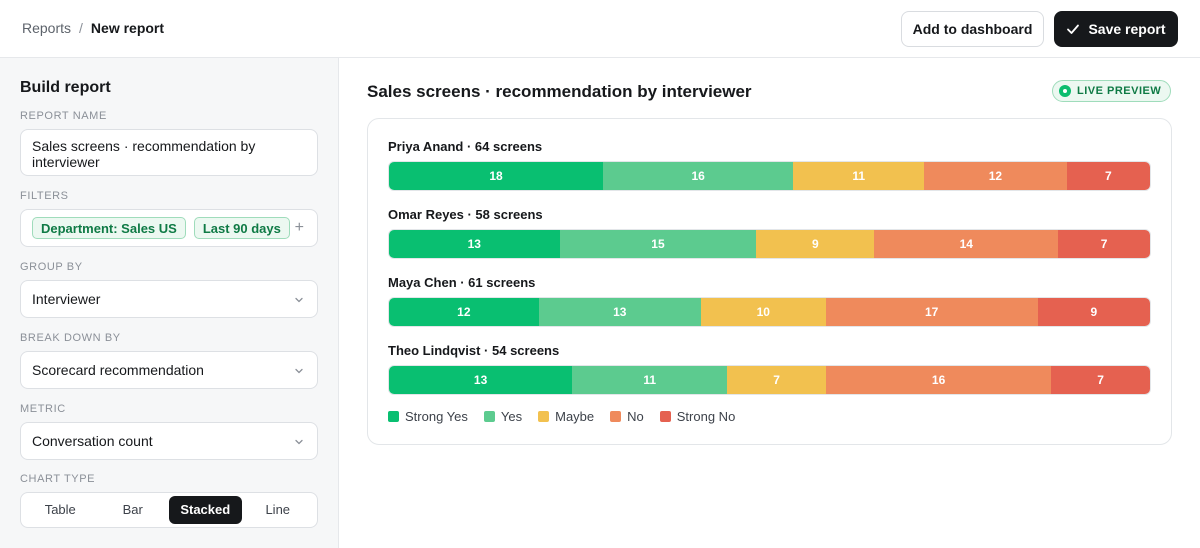  What do you see at coordinates (278, 509) in the screenshot?
I see `chart-type-line: Line` at bounding box center [278, 509].